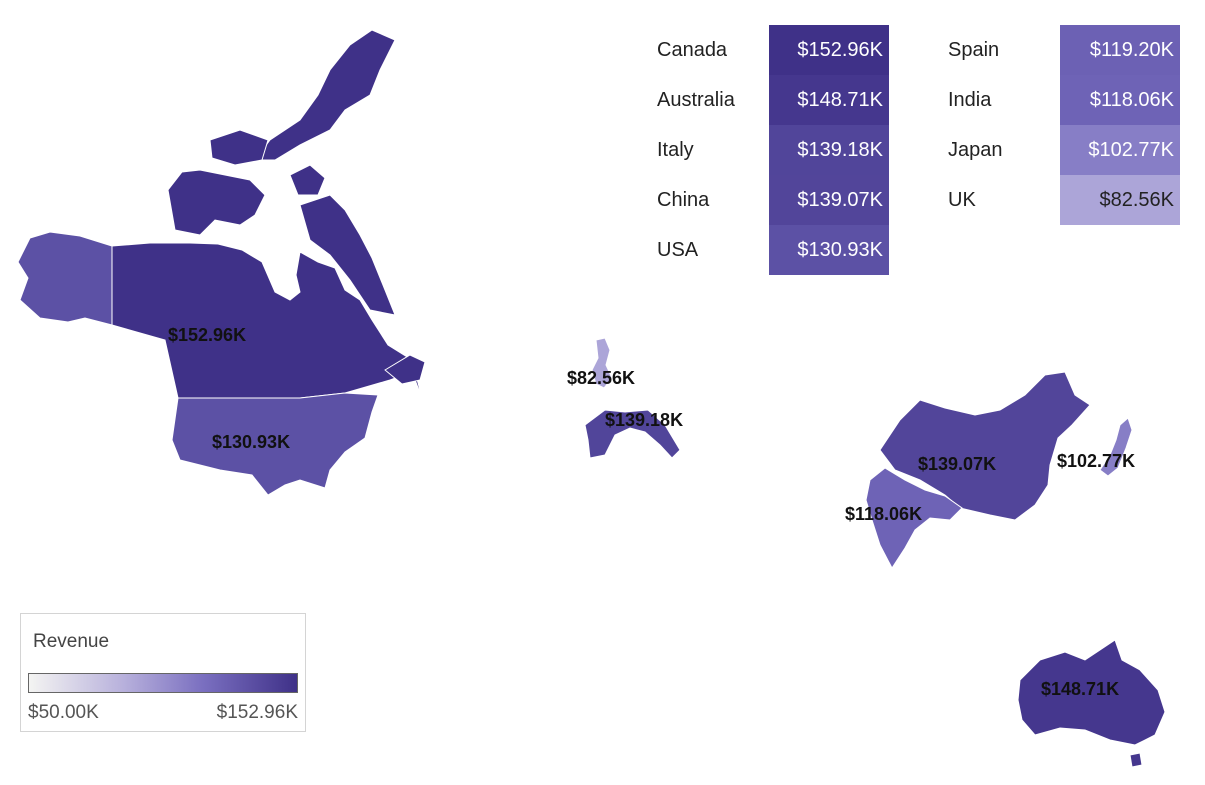 The height and width of the screenshot is (785, 1205). I want to click on country-label: Spain, so click(974, 50).